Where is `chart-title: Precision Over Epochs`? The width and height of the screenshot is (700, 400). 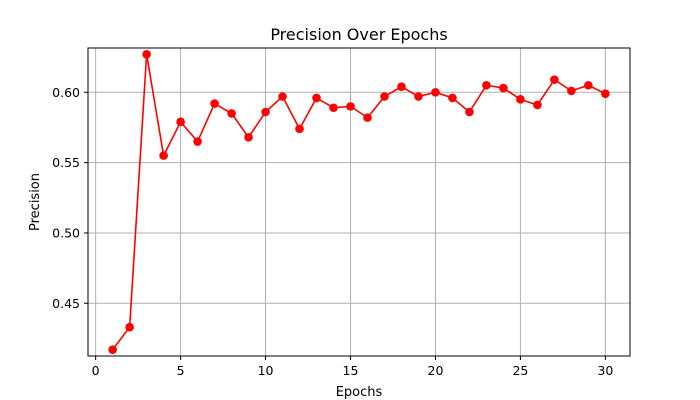 chart-title: Precision Over Epochs is located at coordinates (358, 34).